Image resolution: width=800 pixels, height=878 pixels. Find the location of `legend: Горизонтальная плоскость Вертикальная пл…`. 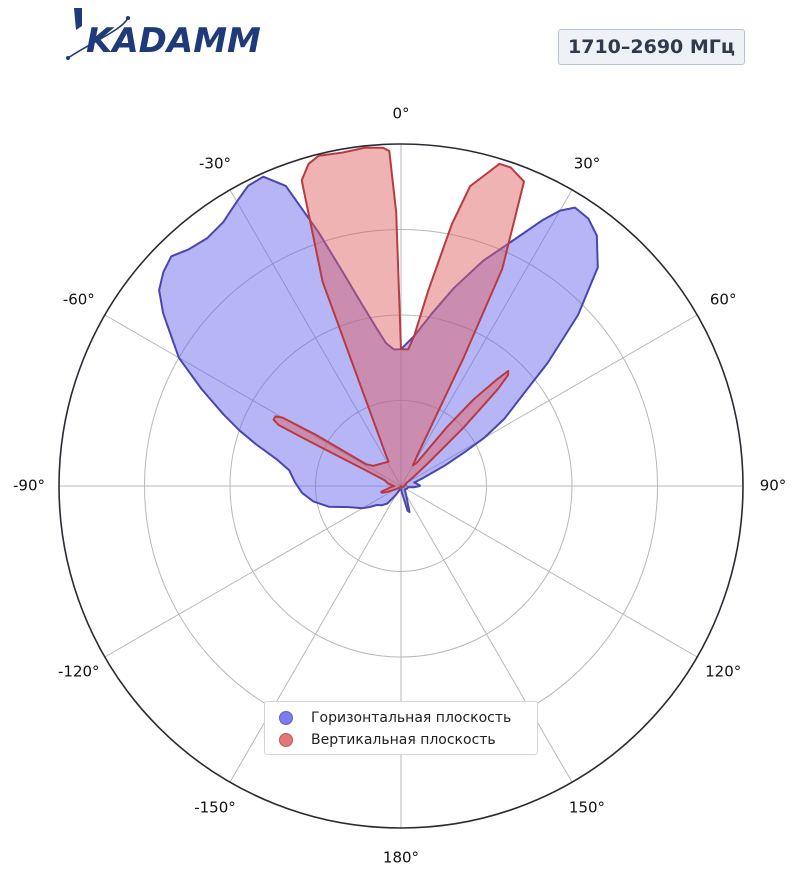

legend: Горизонтальная плоскость Вертикальная пл… is located at coordinates (401, 728).